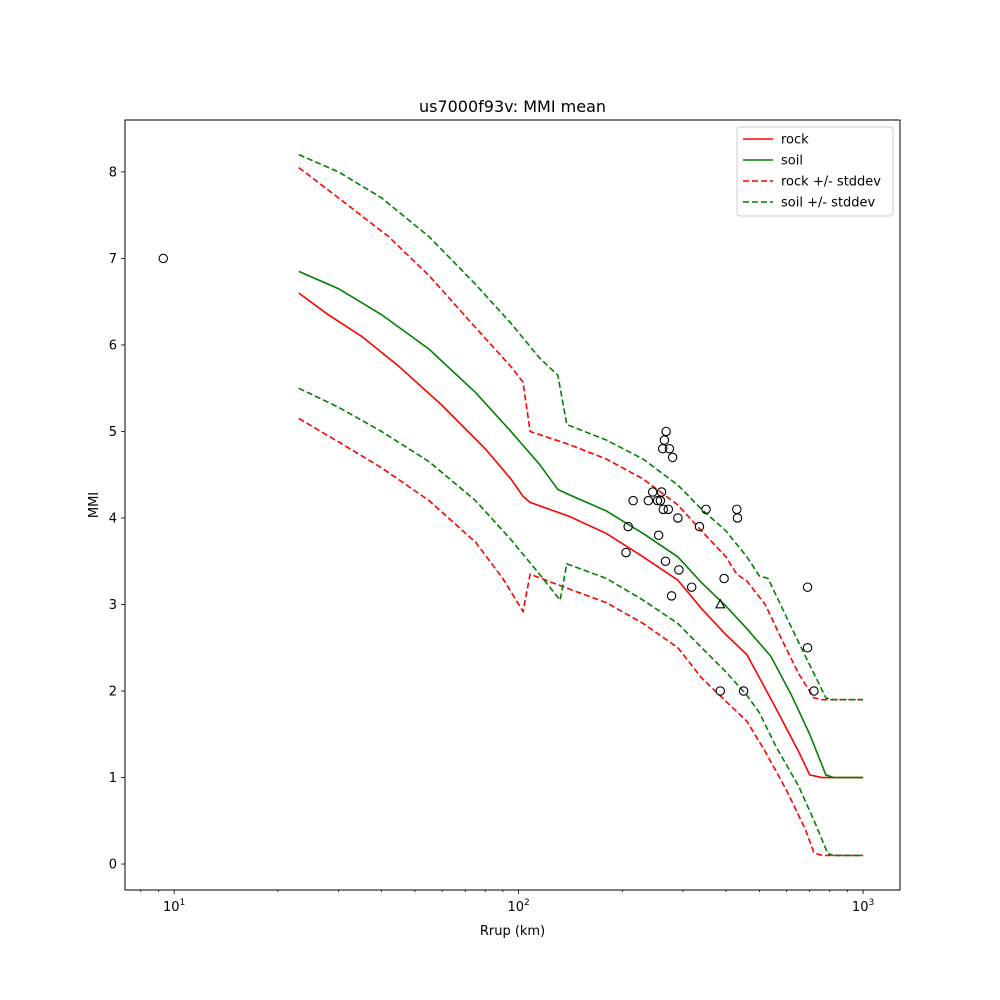 This screenshot has width=1000, height=1000. What do you see at coordinates (792, 161) in the screenshot?
I see `legend-label-1: soil` at bounding box center [792, 161].